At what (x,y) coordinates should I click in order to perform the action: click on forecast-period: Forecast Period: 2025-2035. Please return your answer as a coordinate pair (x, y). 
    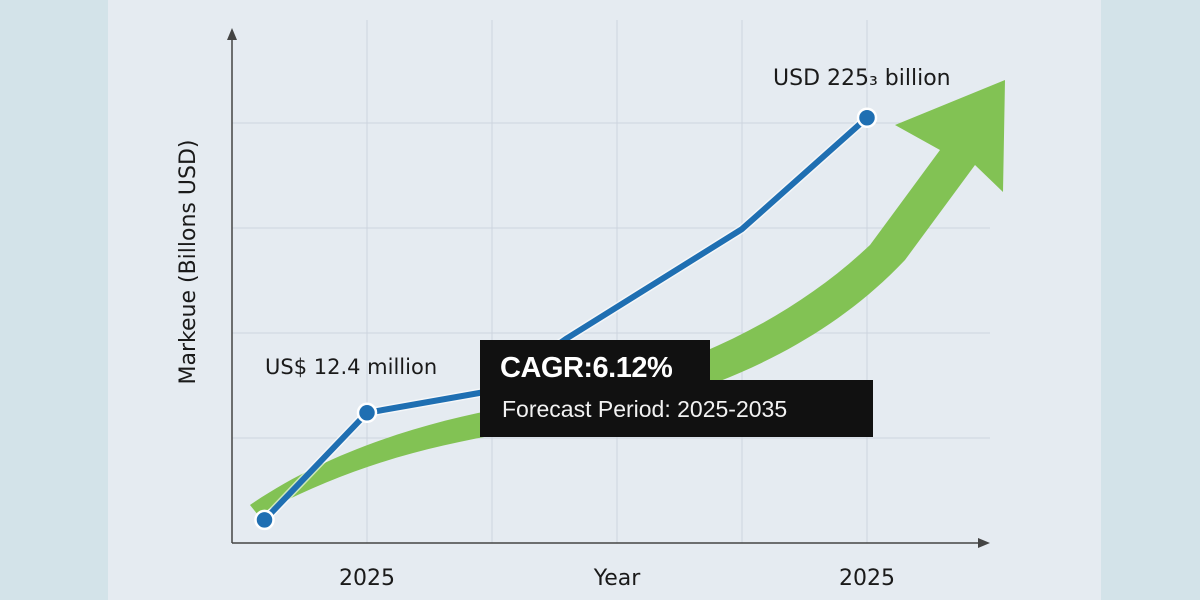
    Looking at the image, I should click on (645, 409).